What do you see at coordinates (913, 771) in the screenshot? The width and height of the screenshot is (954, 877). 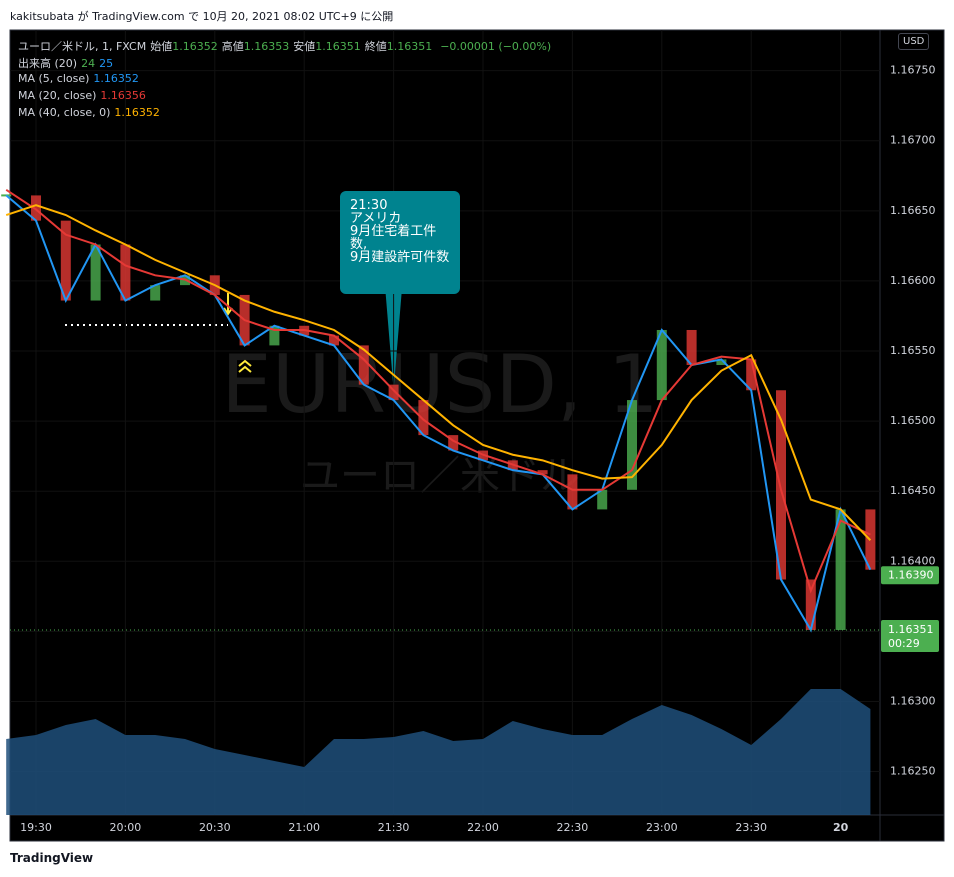 I see `y-tick-label: 1.16250` at bounding box center [913, 771].